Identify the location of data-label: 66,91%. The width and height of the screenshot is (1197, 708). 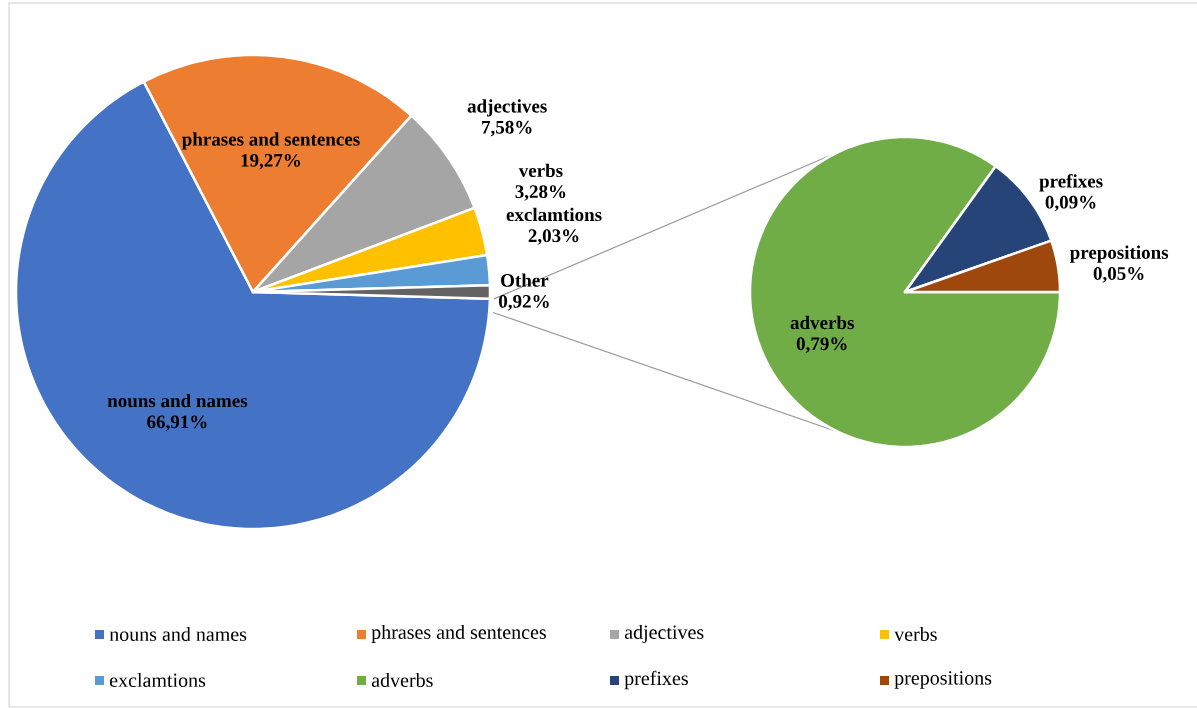
(177, 423).